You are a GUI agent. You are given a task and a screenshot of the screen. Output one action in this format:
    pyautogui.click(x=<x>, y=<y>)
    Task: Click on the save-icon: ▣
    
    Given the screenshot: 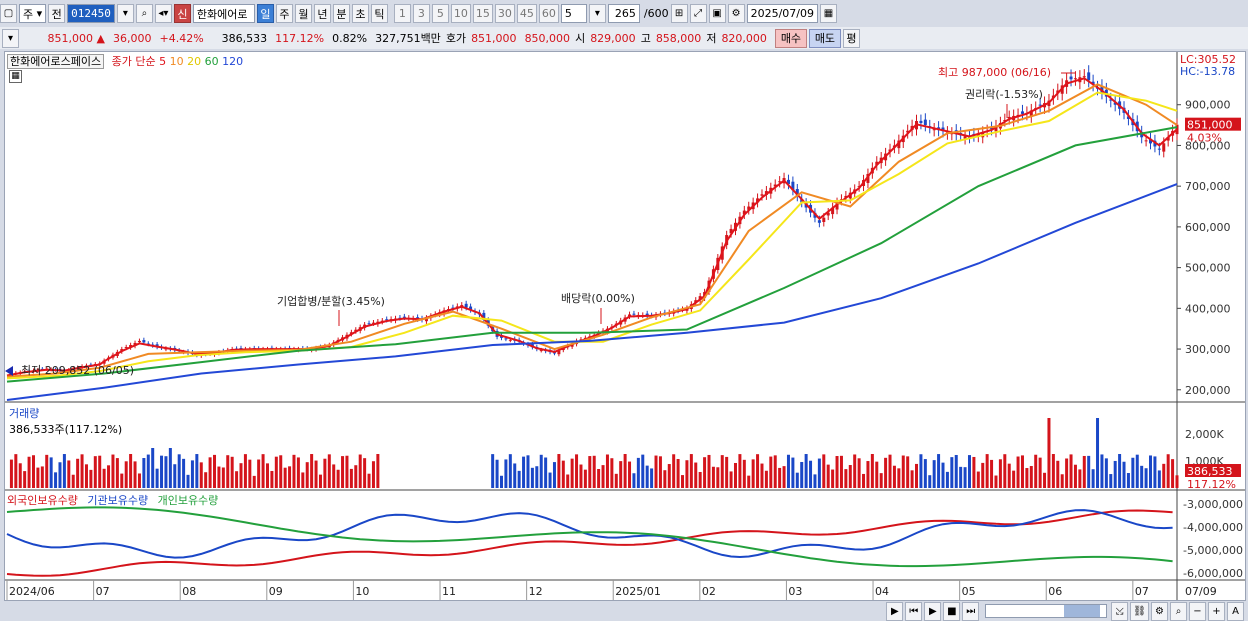 What is the action you would take?
    pyautogui.click(x=717, y=13)
    